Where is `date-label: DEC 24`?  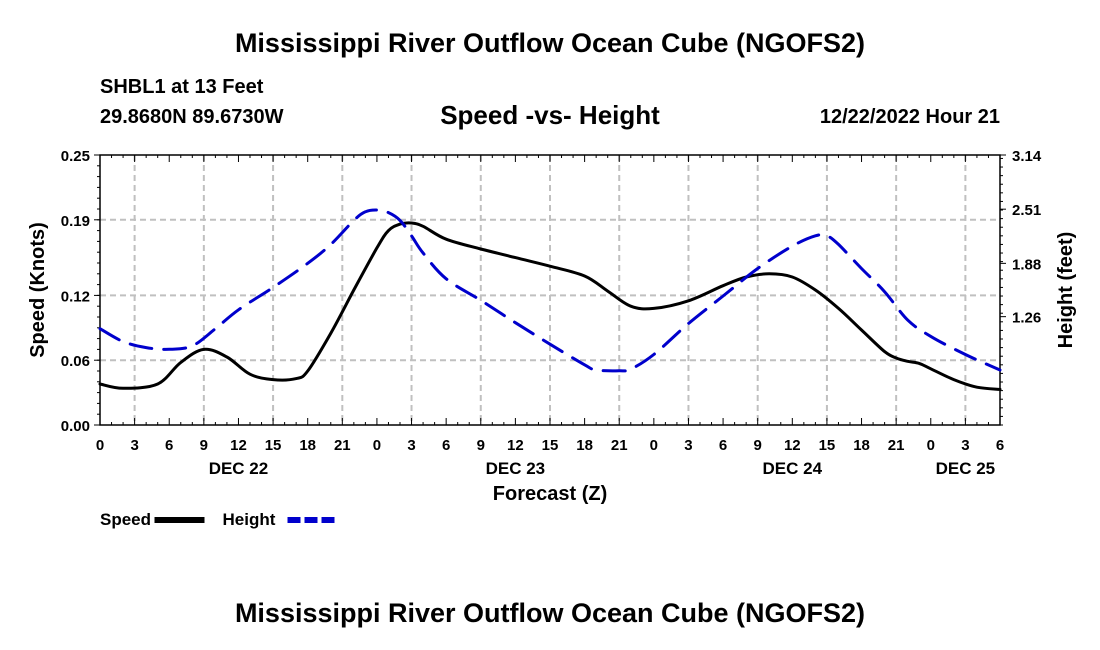
date-label: DEC 24 is located at coordinates (793, 468).